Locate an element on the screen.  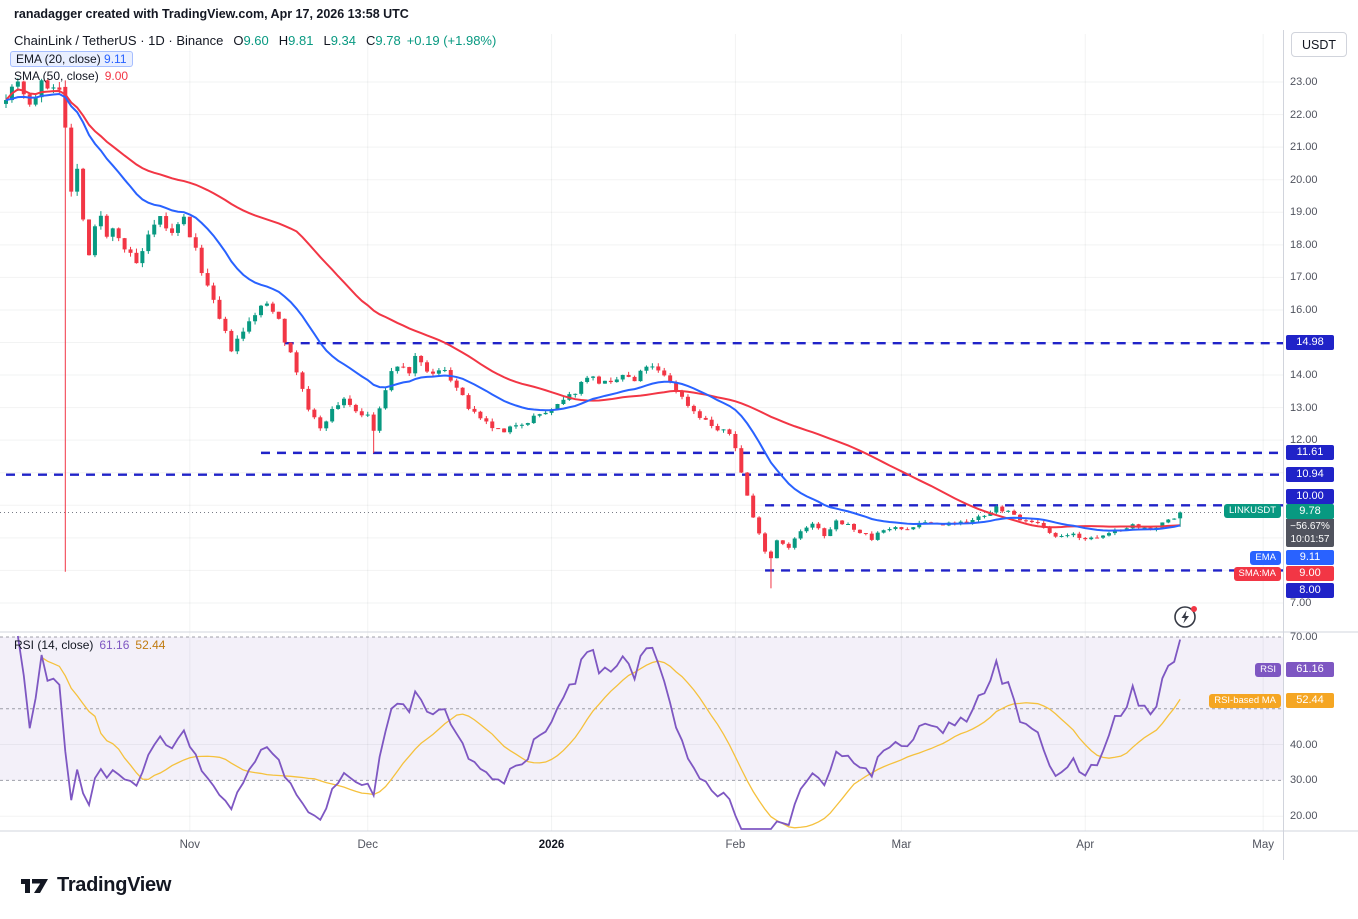
price-tick: 19.00 is located at coordinates (1304, 212).